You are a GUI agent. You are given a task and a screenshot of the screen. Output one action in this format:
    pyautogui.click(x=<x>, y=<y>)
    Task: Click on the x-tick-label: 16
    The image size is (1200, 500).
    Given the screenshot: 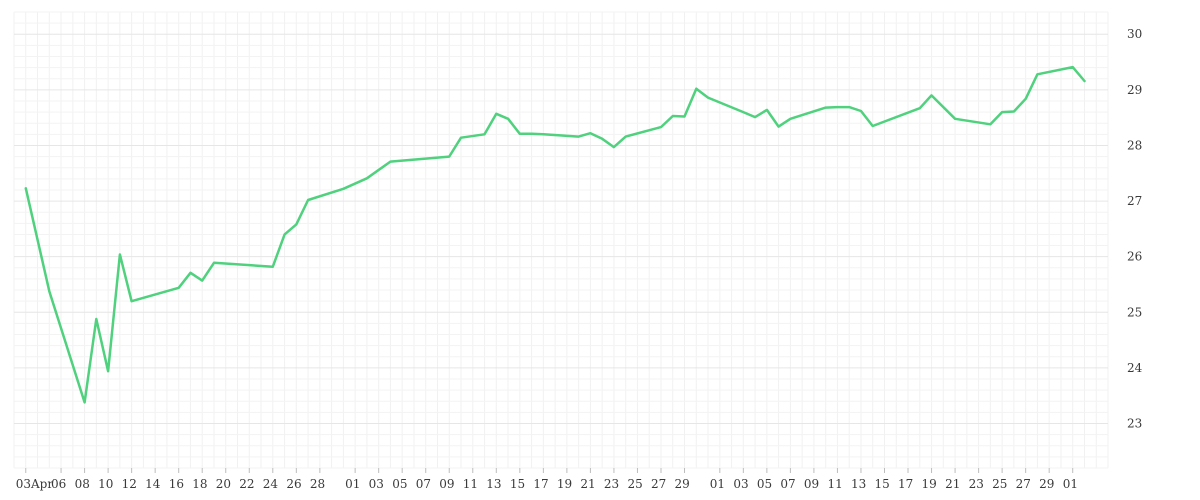 What is the action you would take?
    pyautogui.click(x=176, y=484)
    